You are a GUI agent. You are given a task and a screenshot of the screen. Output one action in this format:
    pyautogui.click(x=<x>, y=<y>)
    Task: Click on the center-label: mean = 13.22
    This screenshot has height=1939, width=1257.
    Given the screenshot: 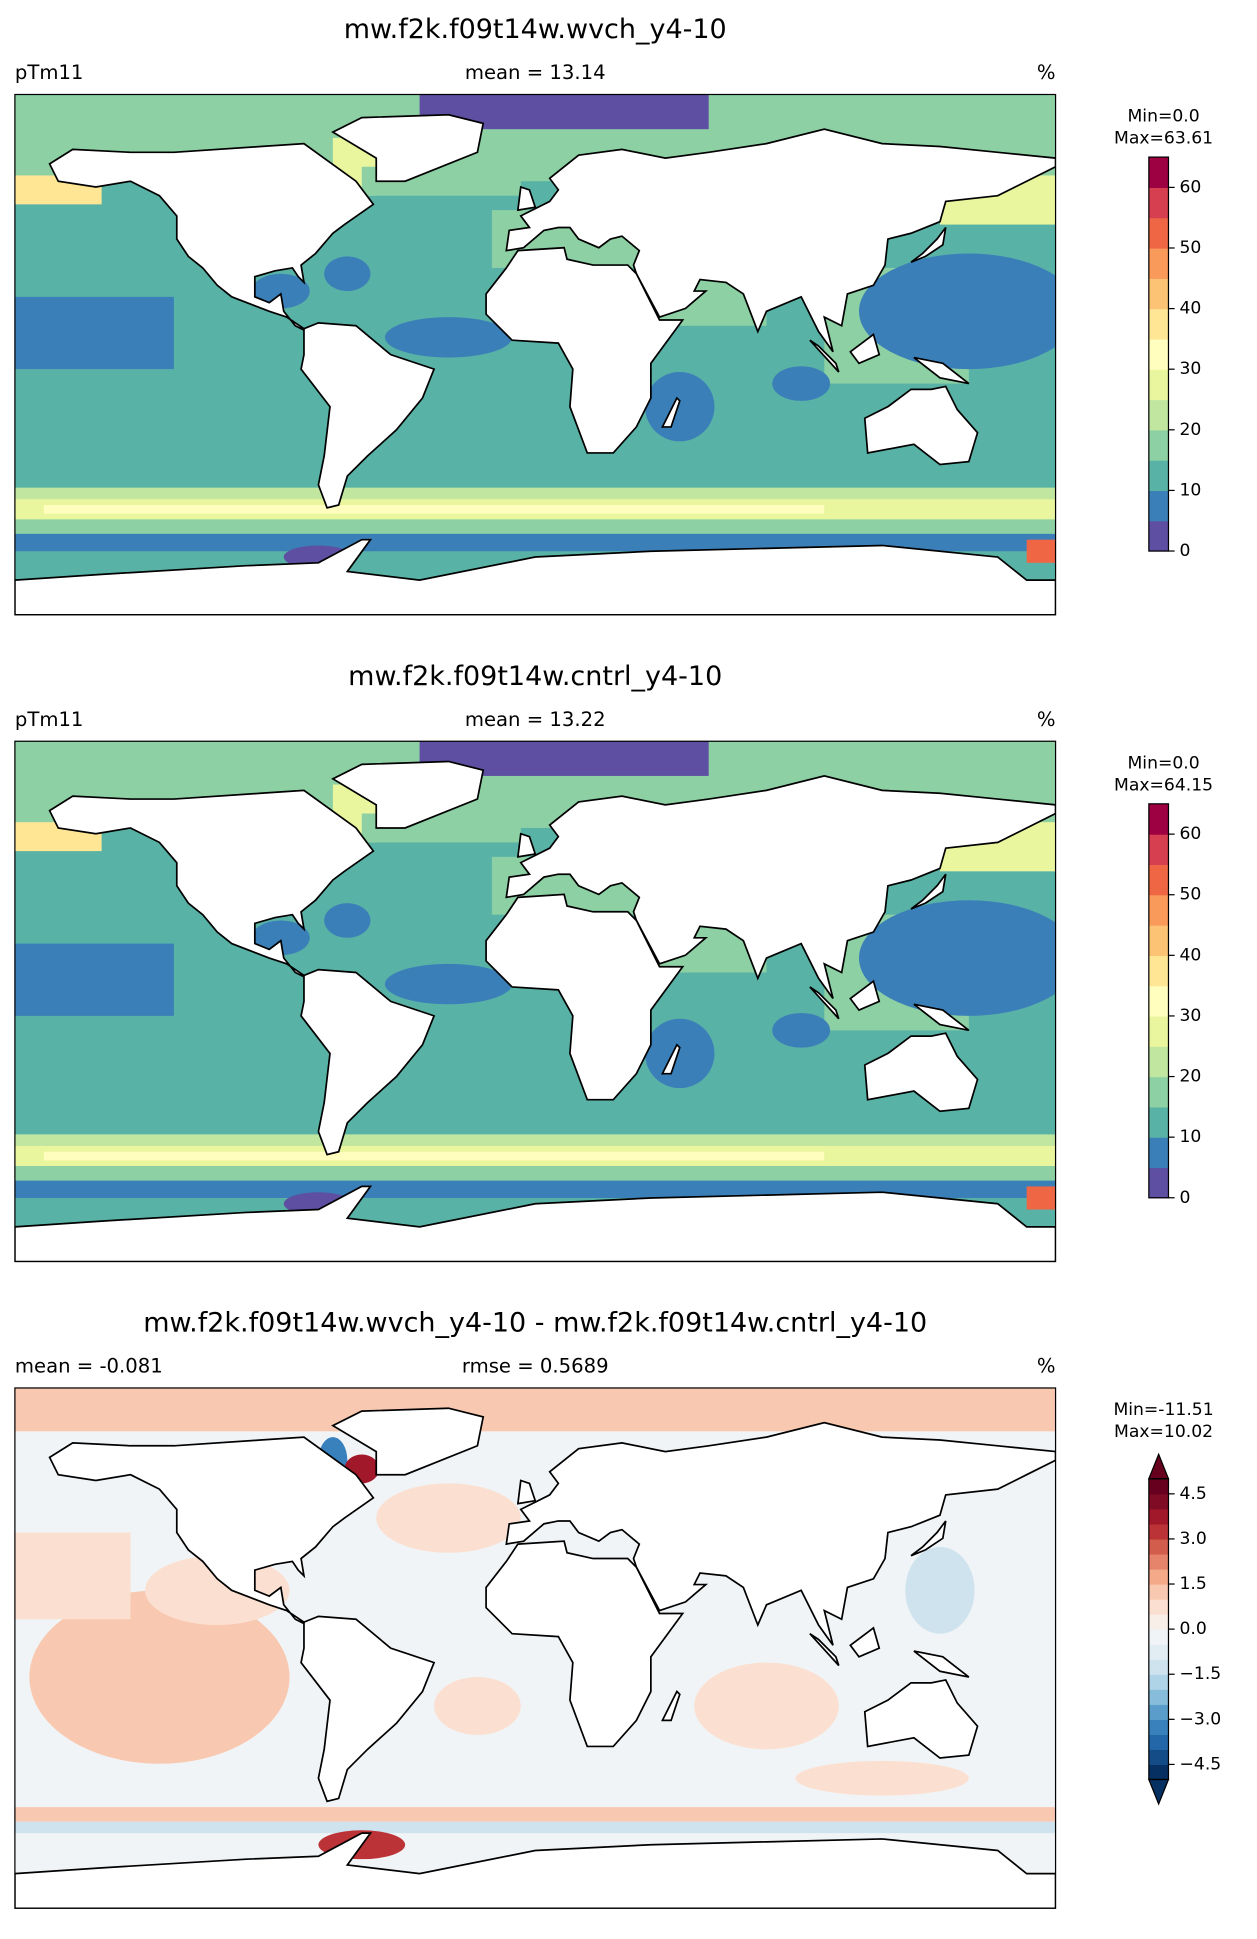 What is the action you would take?
    pyautogui.click(x=535, y=719)
    